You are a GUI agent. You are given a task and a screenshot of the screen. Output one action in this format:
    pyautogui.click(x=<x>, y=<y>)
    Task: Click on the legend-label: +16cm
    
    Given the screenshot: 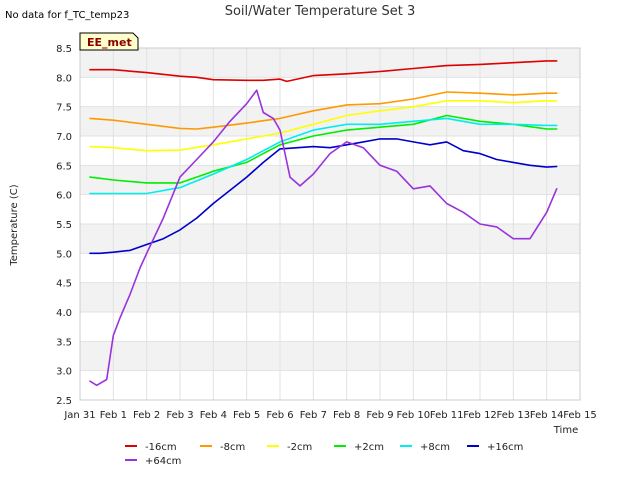 What is the action you would take?
    pyautogui.click(x=505, y=447)
    